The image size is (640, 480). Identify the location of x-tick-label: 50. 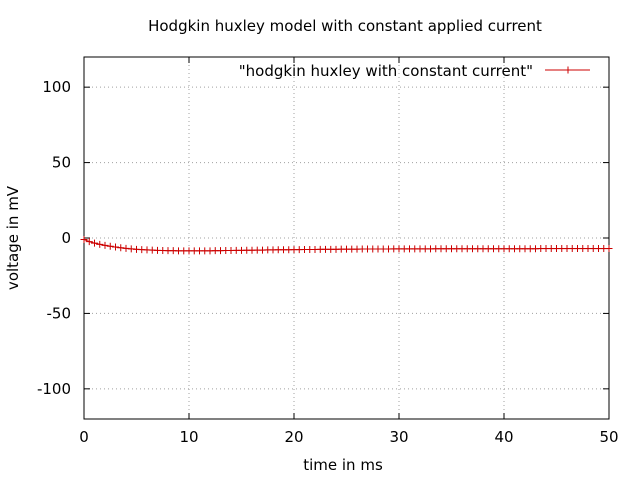
(608, 437).